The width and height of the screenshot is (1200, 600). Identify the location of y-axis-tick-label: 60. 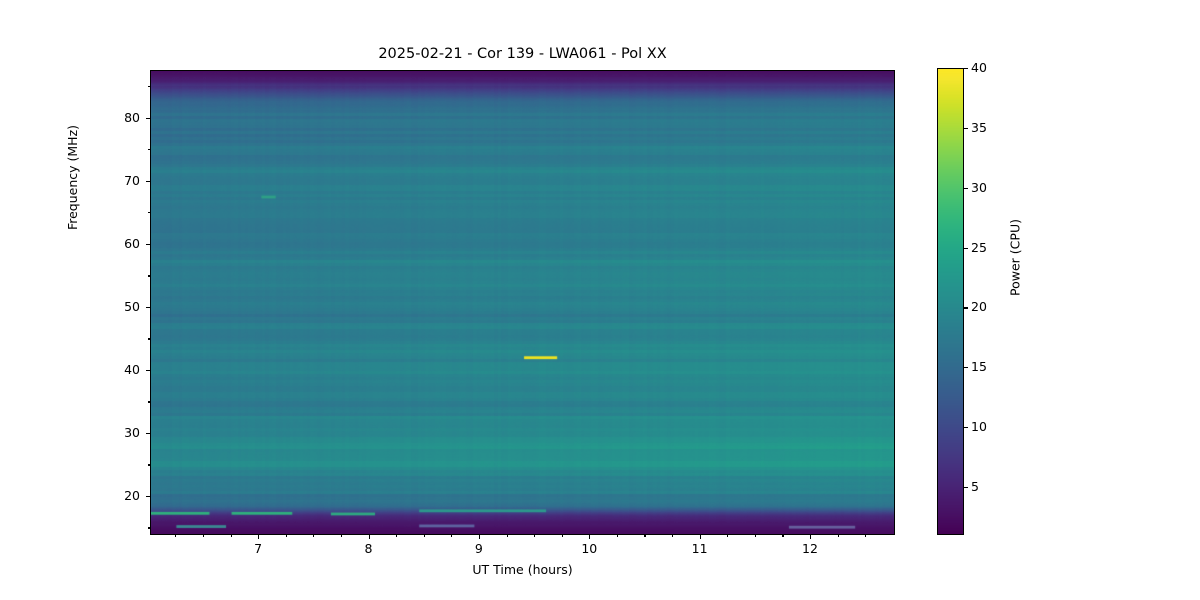
(132, 243).